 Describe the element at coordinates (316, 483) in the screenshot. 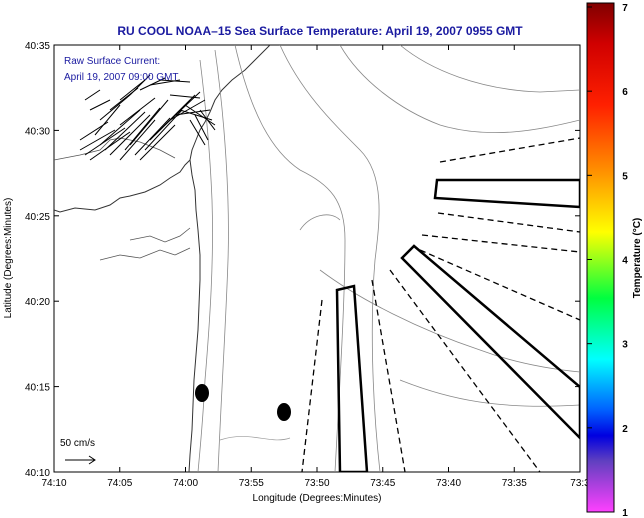

I see `x-tick-label: 73:50` at that location.